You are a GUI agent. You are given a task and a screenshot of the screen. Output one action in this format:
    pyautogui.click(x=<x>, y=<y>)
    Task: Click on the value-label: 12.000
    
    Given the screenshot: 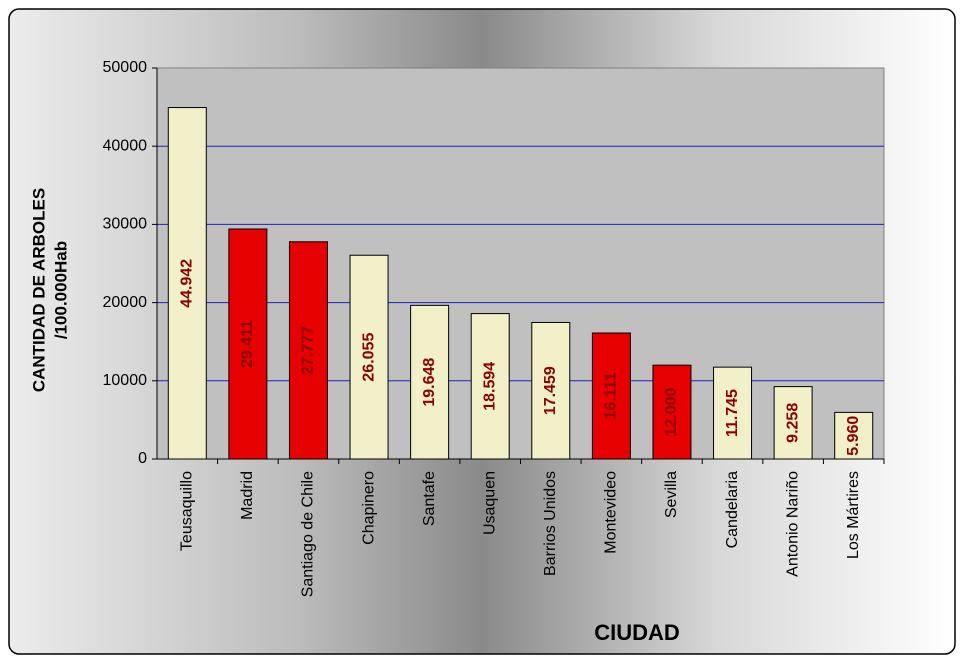 What is the action you would take?
    pyautogui.click(x=671, y=412)
    